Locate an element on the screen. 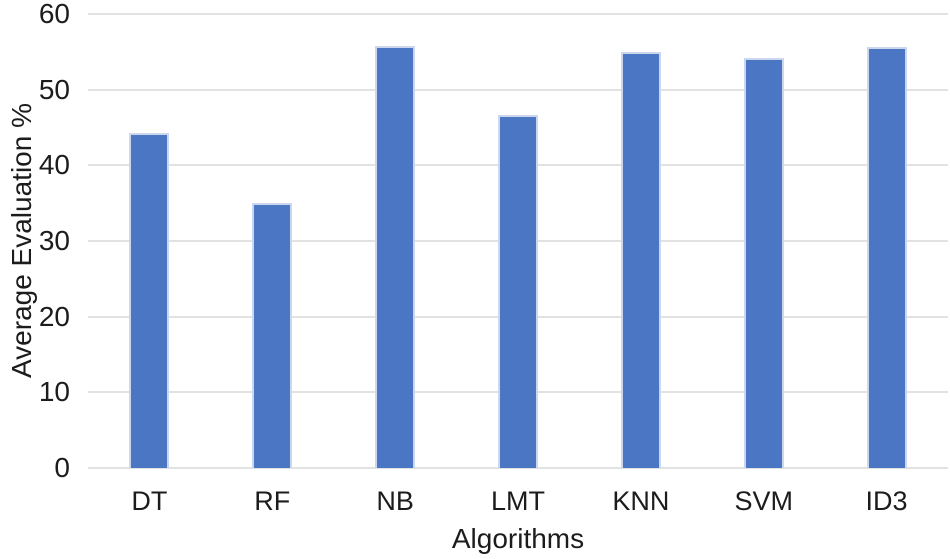  bar-svm is located at coordinates (763, 262).